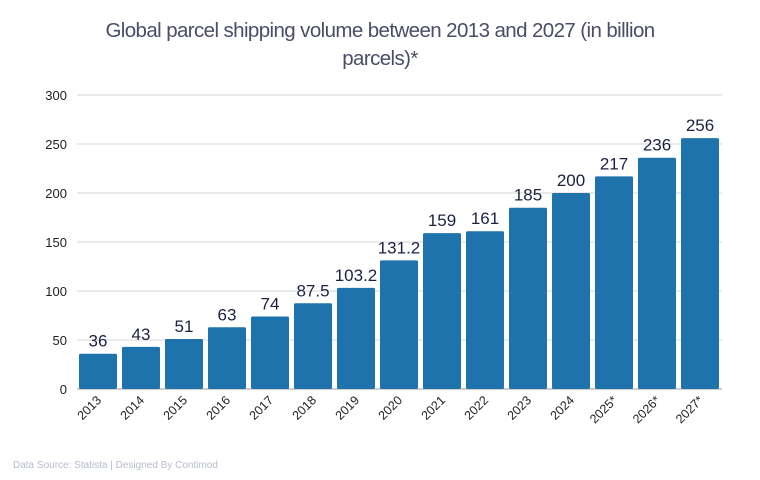 The width and height of the screenshot is (760, 480). Describe the element at coordinates (56, 193) in the screenshot. I see `y-tick-label: 200` at that location.